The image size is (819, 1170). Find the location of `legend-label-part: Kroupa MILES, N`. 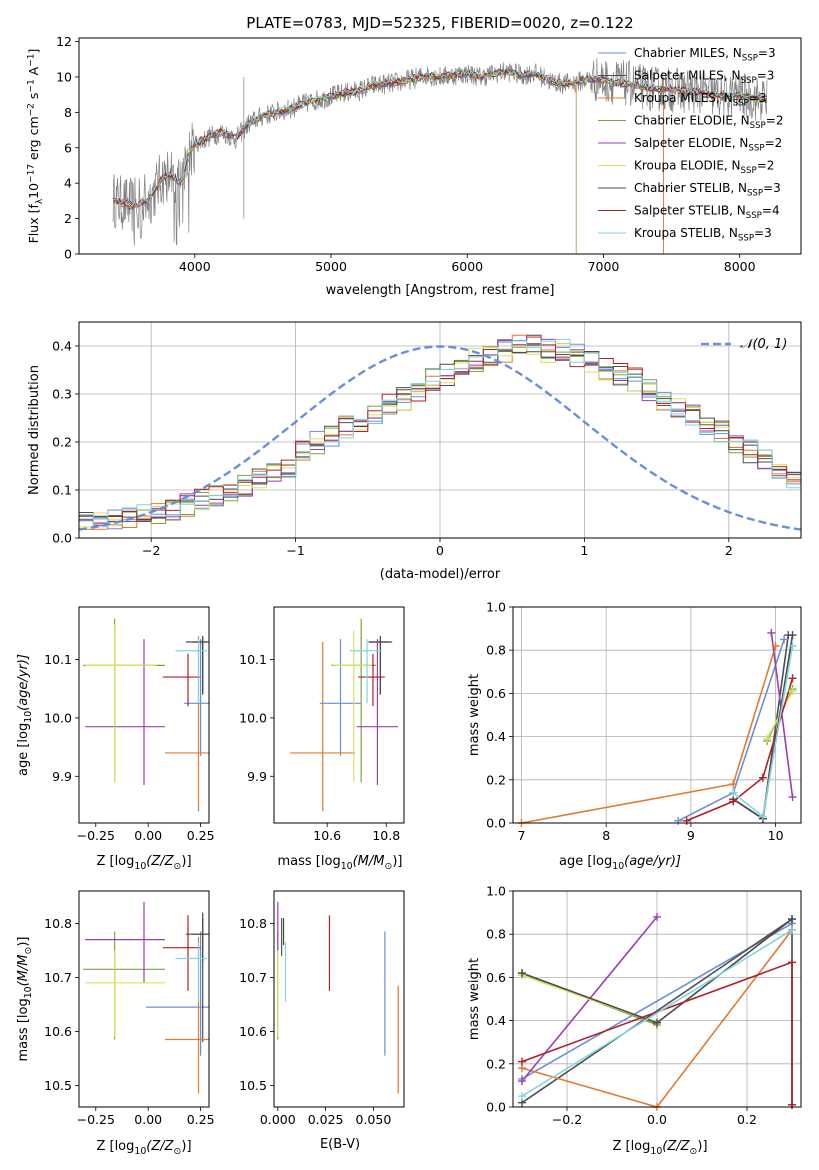

legend-label-part: Kroupa MILES, N is located at coordinates (683, 98).